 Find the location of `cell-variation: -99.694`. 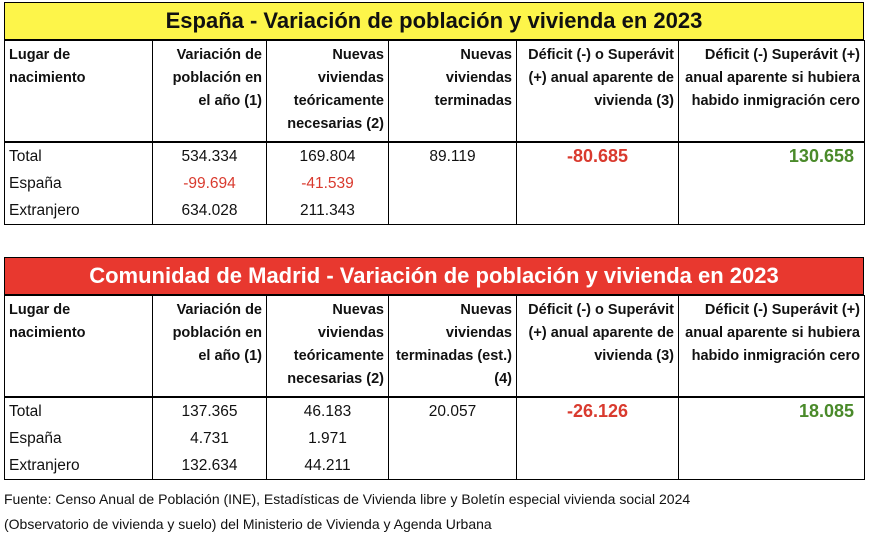

cell-variation: -99.694 is located at coordinates (209, 183).